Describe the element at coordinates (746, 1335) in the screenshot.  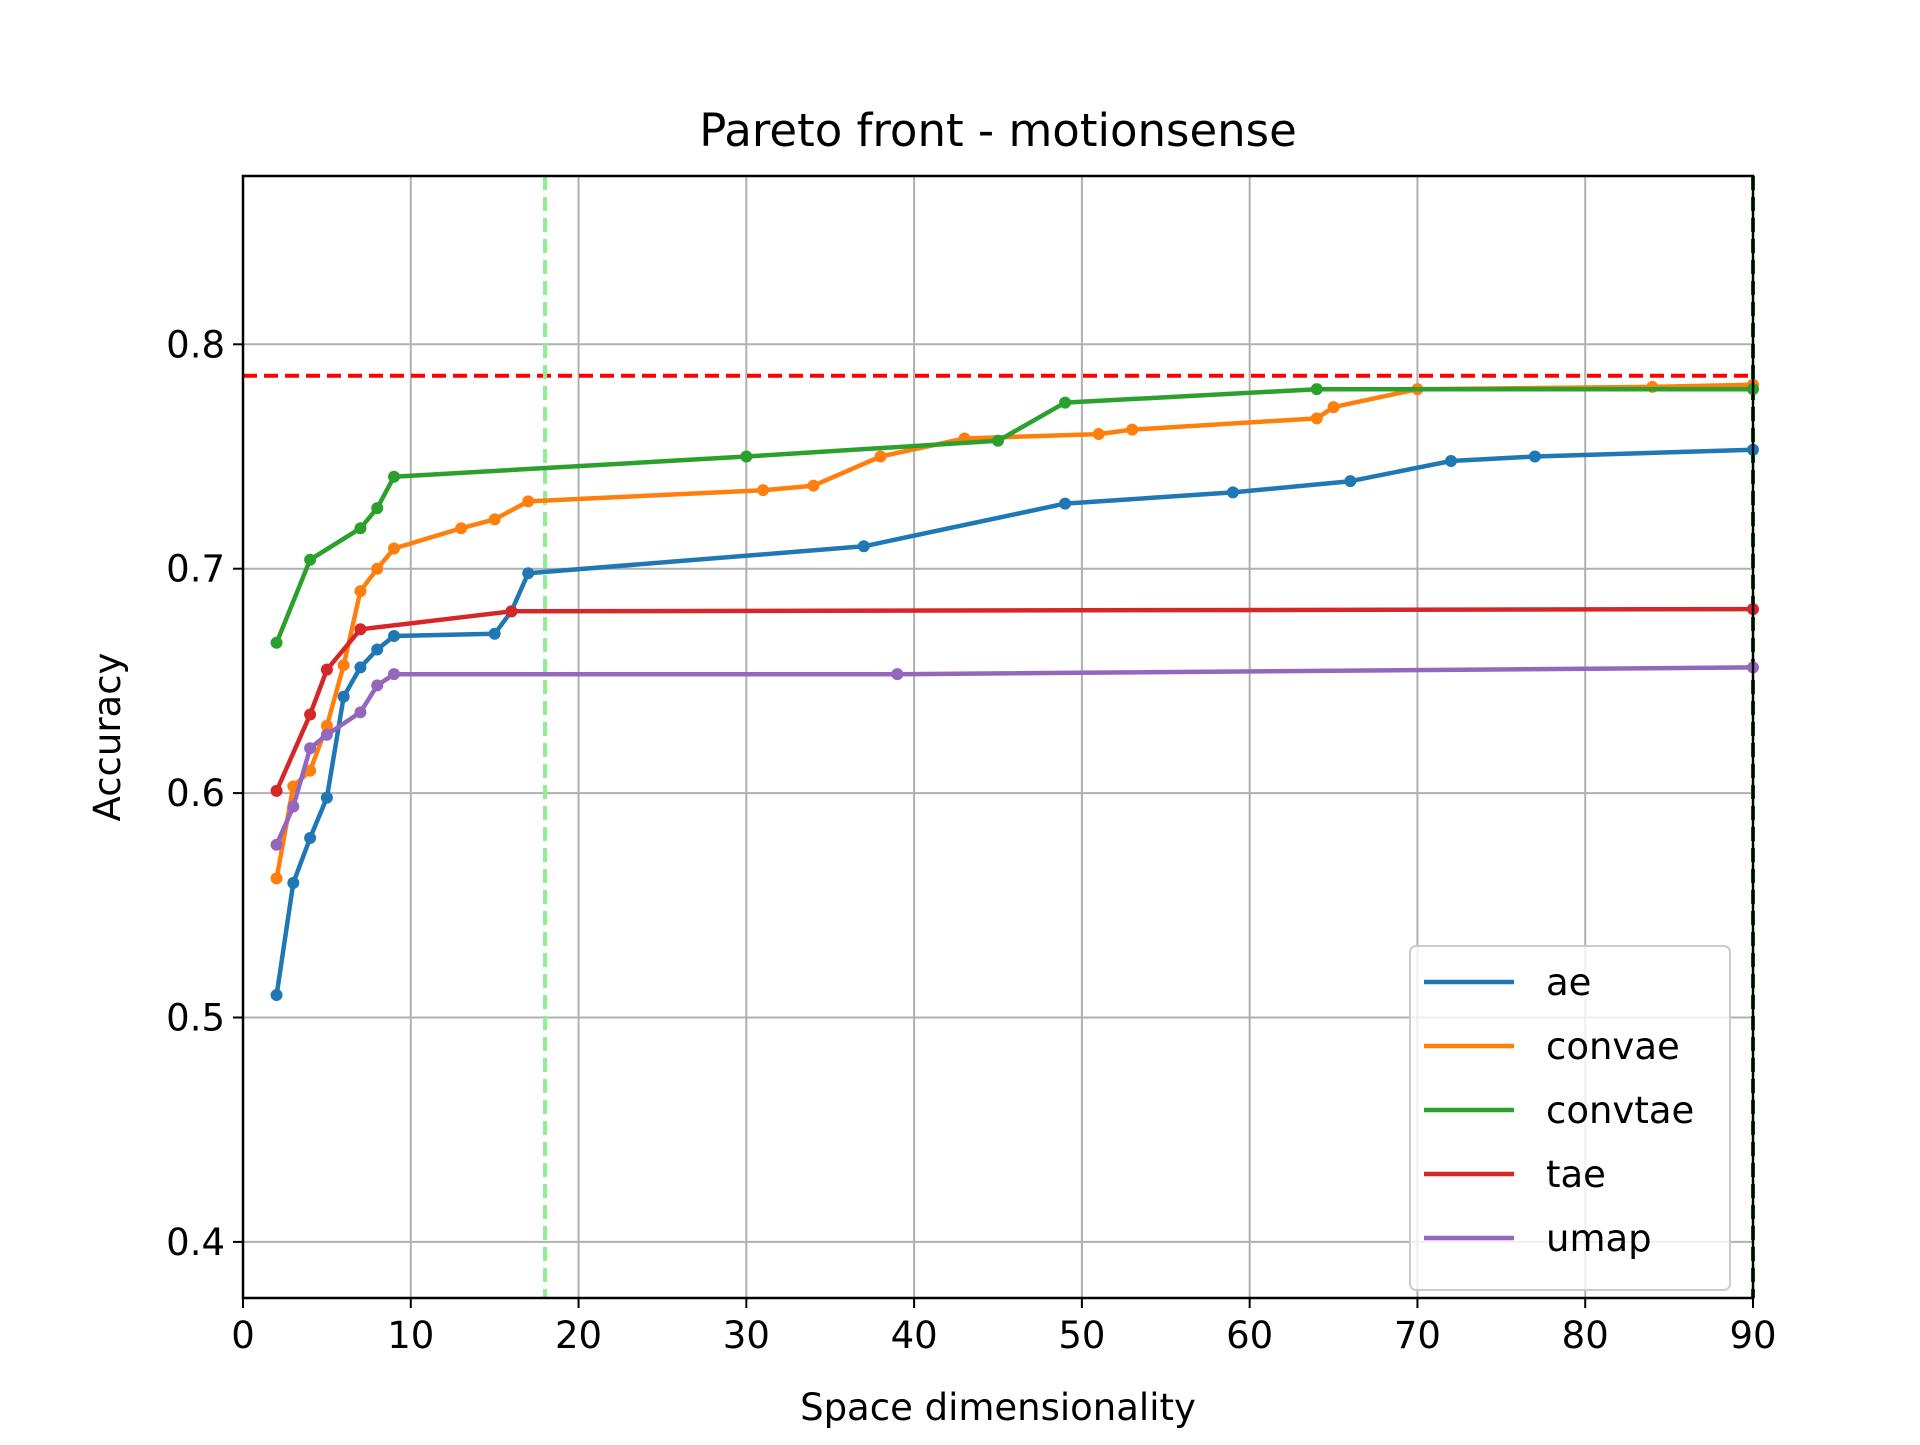
I see `x-tick-label: 30` at that location.